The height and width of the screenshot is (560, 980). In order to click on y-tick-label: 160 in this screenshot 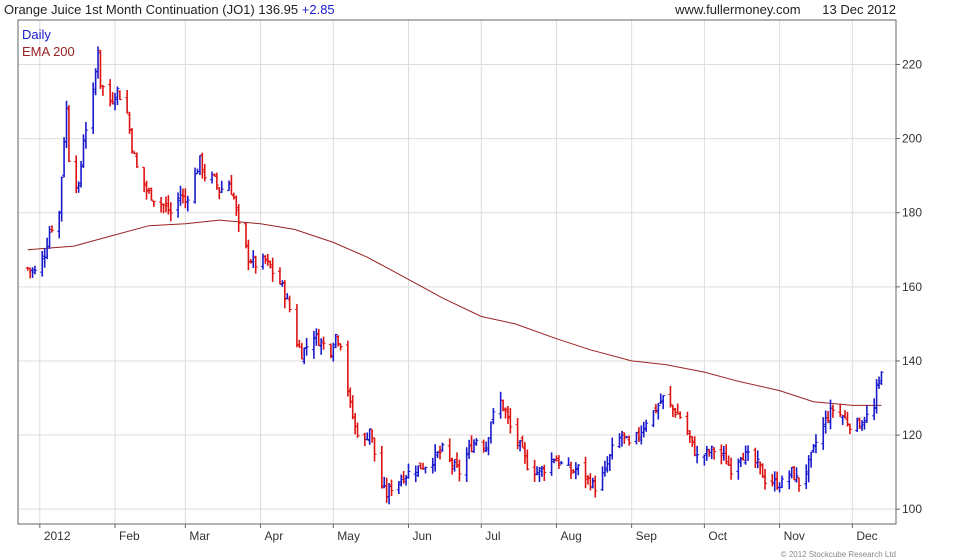, I will do `click(912, 287)`.